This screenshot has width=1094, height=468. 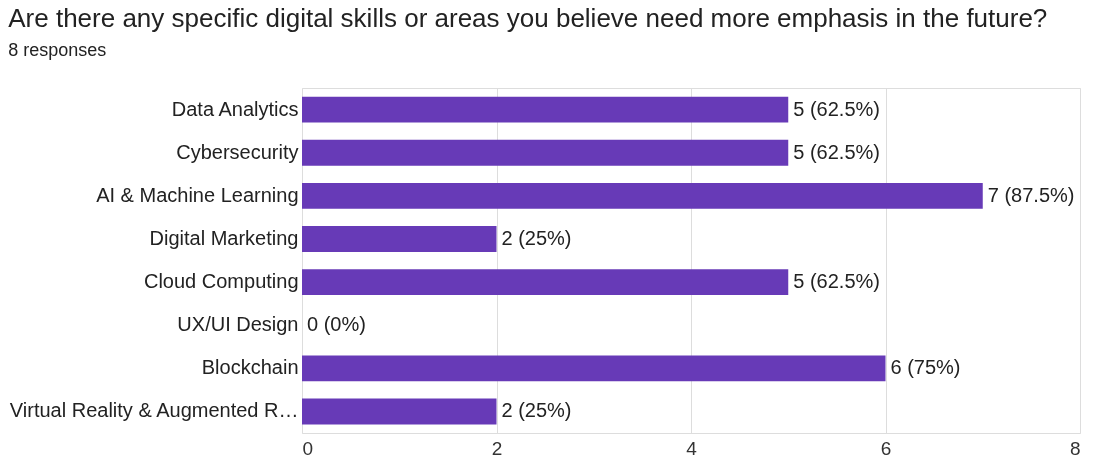 What do you see at coordinates (221, 281) in the screenshot?
I see `y-tick-label: Cloud Computing` at bounding box center [221, 281].